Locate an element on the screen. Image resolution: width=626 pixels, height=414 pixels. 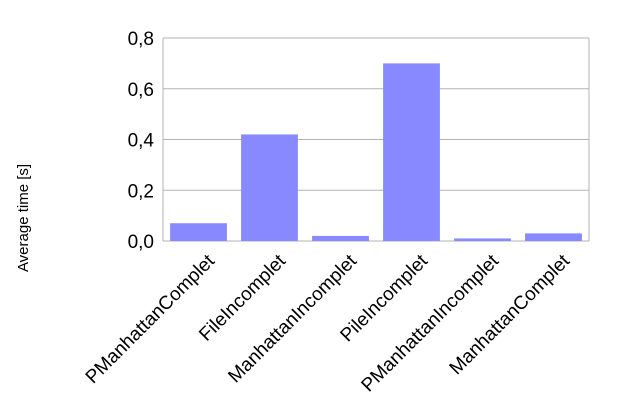
y-tick-label: 0,6 is located at coordinates (141, 90).